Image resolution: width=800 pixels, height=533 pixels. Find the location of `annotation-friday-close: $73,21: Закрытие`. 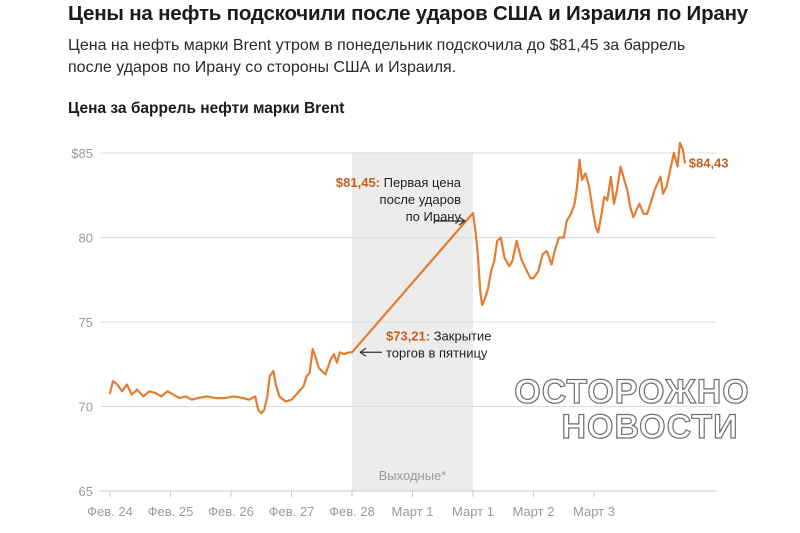

annotation-friday-close: $73,21: Закрытие is located at coordinates (439, 335).